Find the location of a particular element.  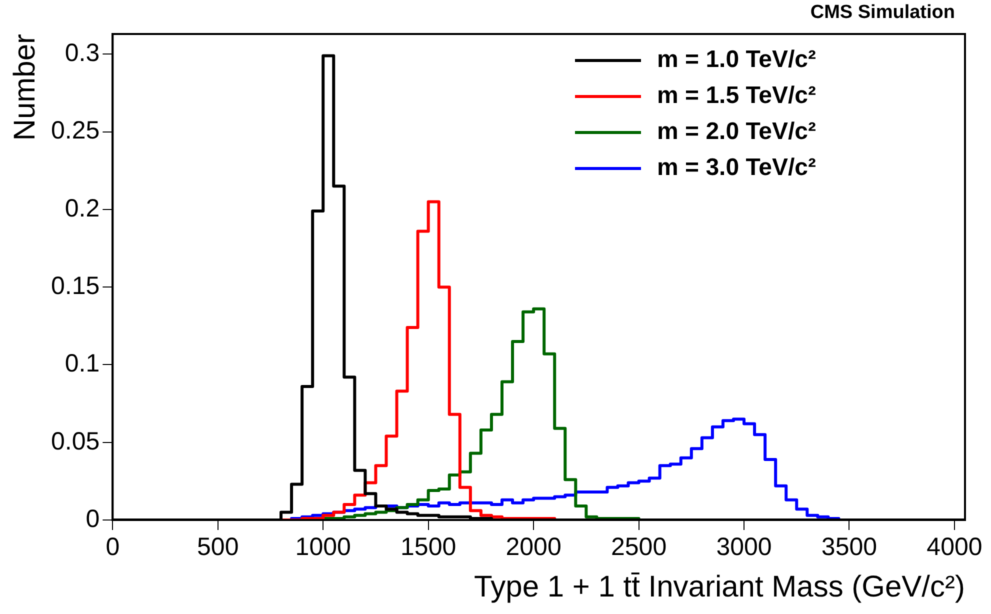

y-tick-label: 0.2 is located at coordinates (82, 208).